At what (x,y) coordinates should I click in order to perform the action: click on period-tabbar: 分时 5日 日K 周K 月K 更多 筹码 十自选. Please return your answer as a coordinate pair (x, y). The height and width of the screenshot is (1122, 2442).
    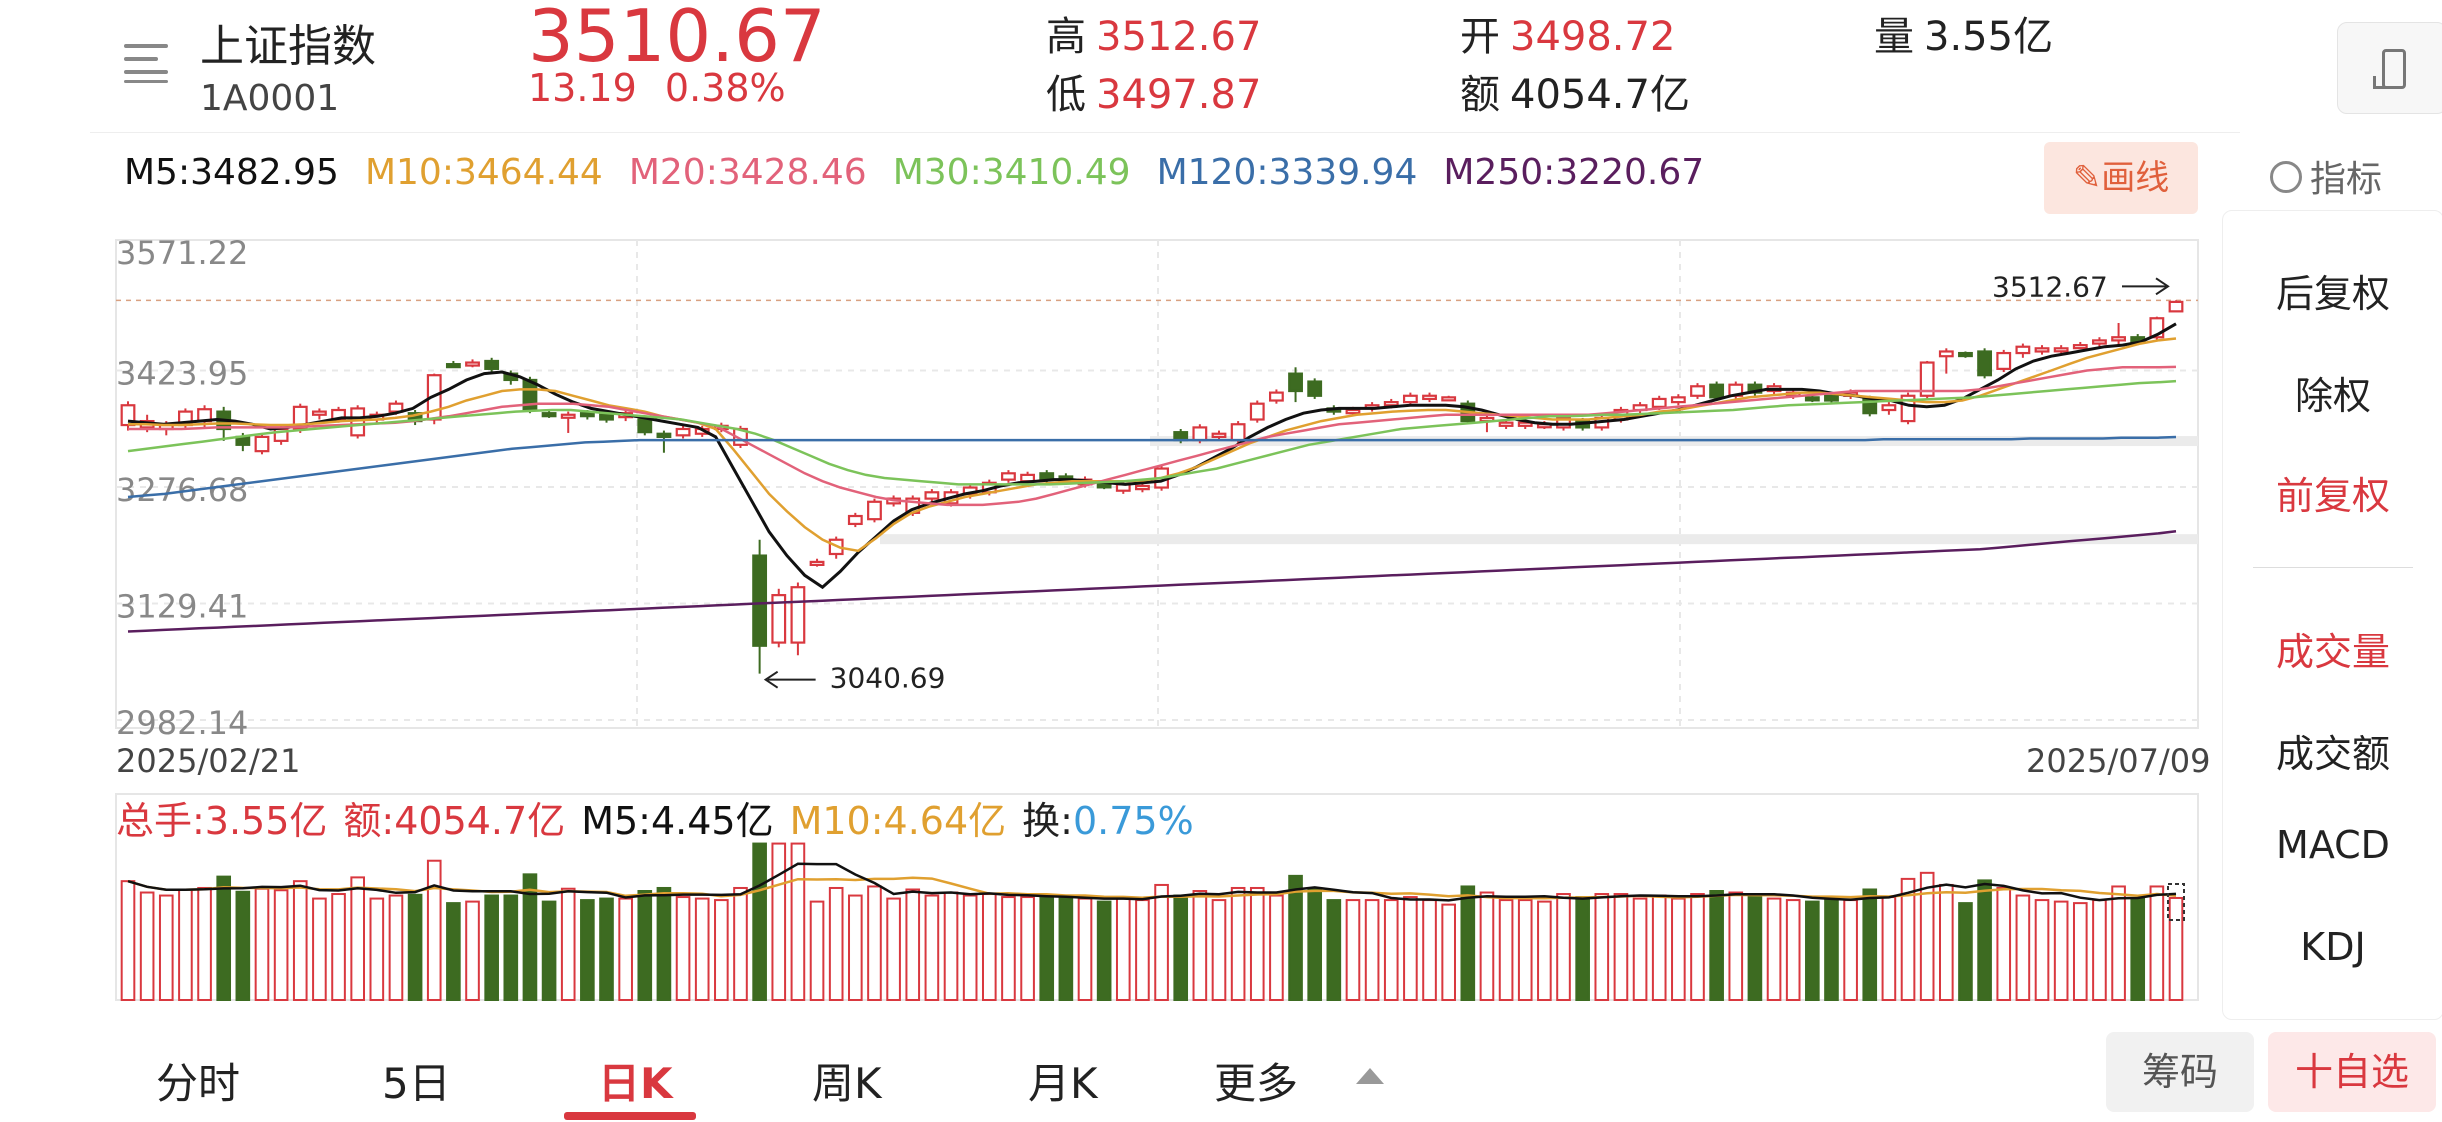
    Looking at the image, I should click on (1221, 1072).